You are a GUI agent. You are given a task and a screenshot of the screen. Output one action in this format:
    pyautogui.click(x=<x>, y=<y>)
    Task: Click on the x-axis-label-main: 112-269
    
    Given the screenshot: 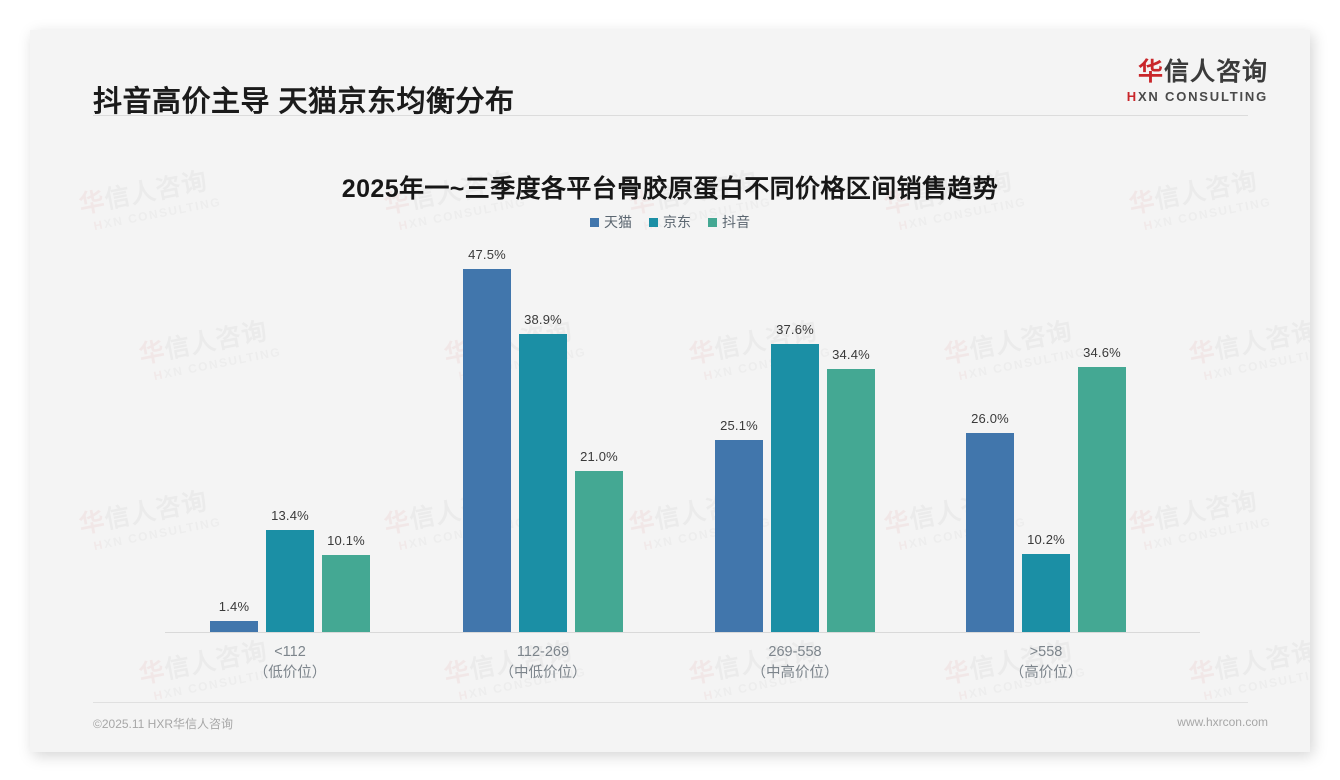 What is the action you would take?
    pyautogui.click(x=543, y=652)
    